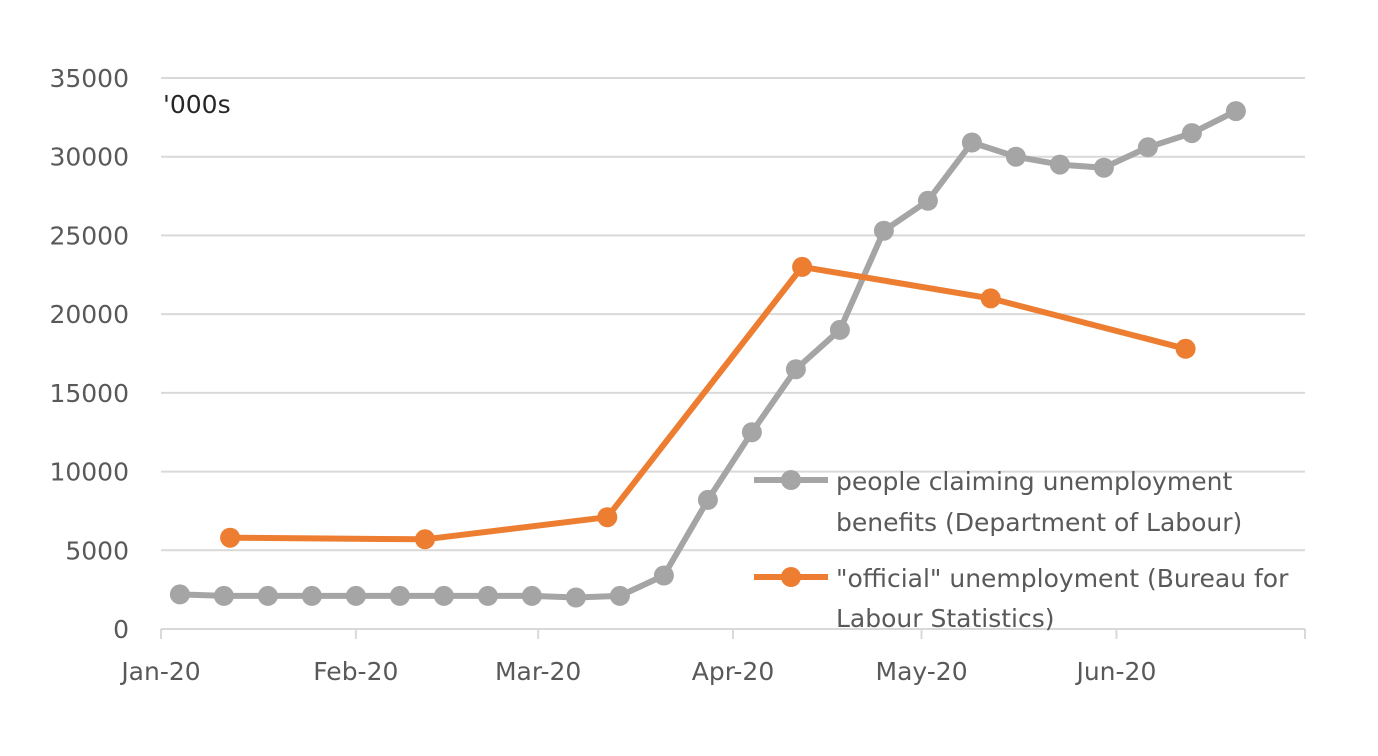 Image resolution: width=1378 pixels, height=756 pixels. I want to click on y-axis: 0 5000 10000 15000 20000 25000 30000 35000, so click(89, 354).